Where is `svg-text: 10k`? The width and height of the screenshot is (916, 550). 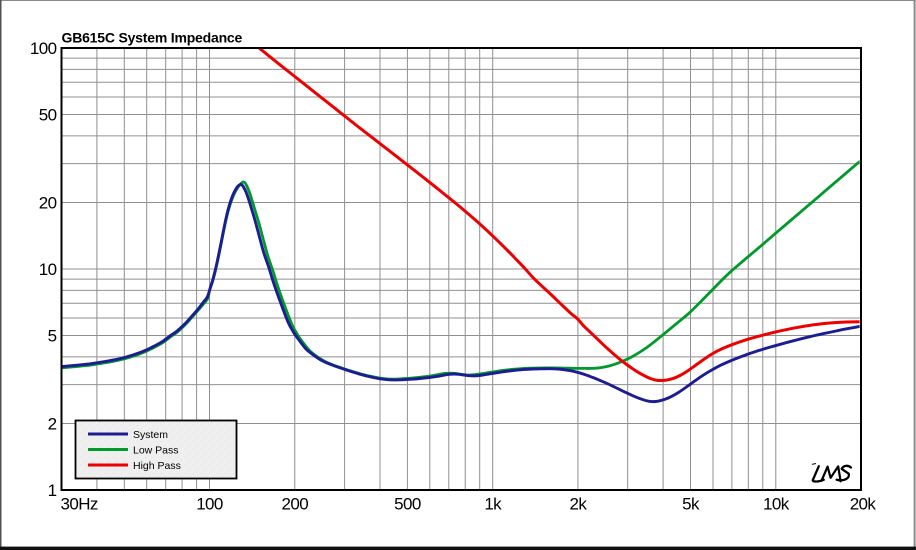 svg-text: 10k is located at coordinates (776, 504).